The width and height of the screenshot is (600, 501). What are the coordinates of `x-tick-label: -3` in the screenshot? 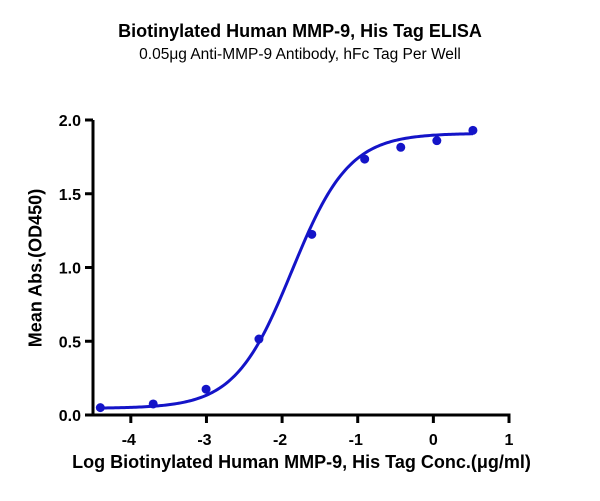 It's located at (204, 440).